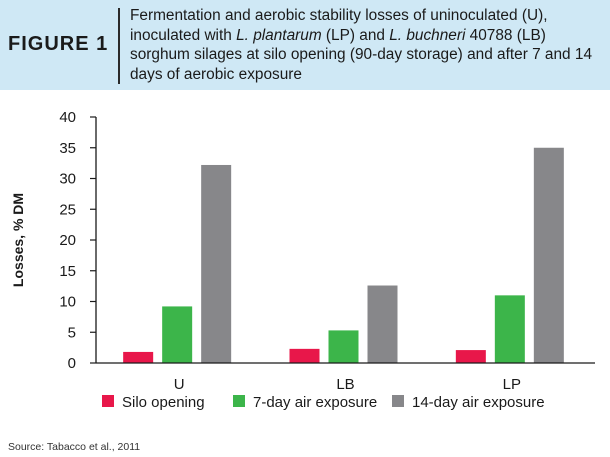 The width and height of the screenshot is (610, 457). I want to click on caption-species-name: L. buchneri, so click(427, 35).